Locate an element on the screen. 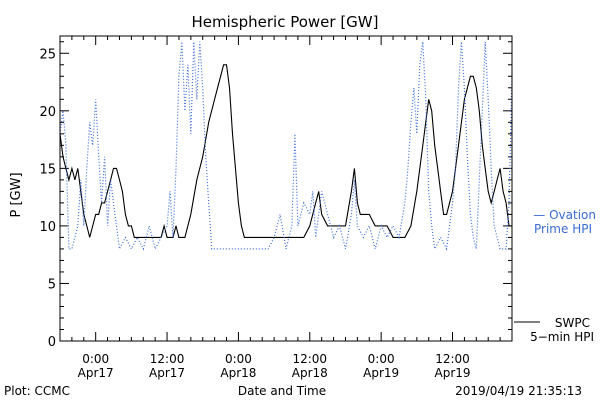 The image size is (600, 400). y-tick-label: 20 is located at coordinates (47, 112).